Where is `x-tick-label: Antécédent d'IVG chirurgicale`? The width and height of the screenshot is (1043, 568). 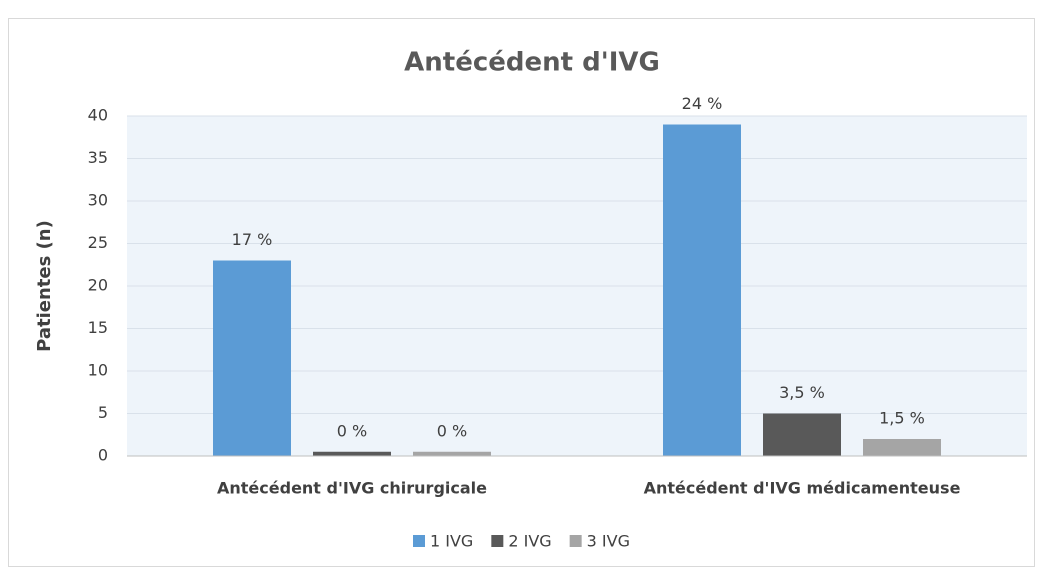
x-tick-label: Antécédent d'IVG chirurgicale is located at coordinates (352, 488).